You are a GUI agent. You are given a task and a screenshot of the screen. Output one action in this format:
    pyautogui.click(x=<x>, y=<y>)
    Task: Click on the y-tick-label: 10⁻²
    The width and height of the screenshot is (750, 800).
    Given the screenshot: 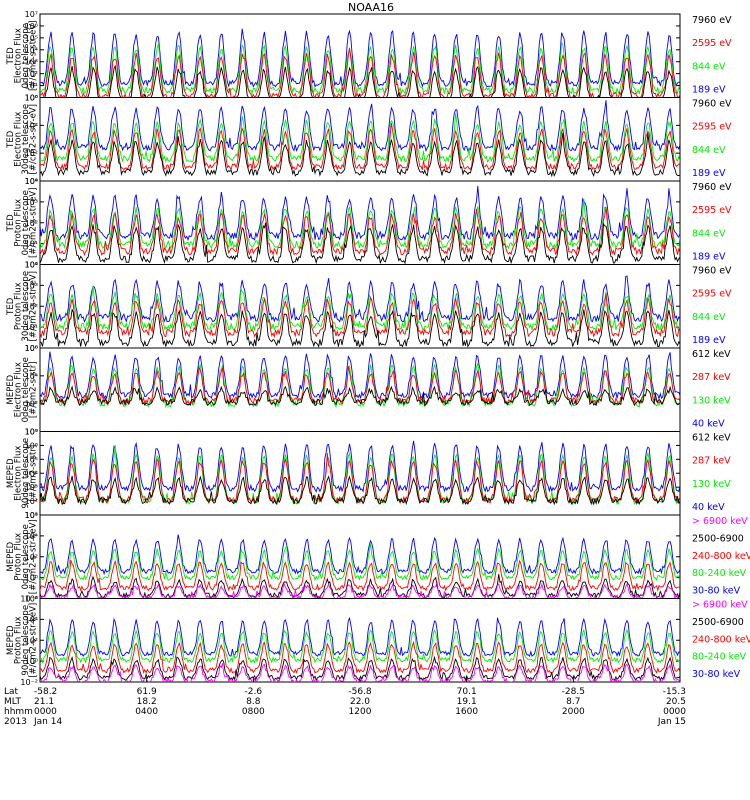 What is the action you would take?
    pyautogui.click(x=29, y=682)
    